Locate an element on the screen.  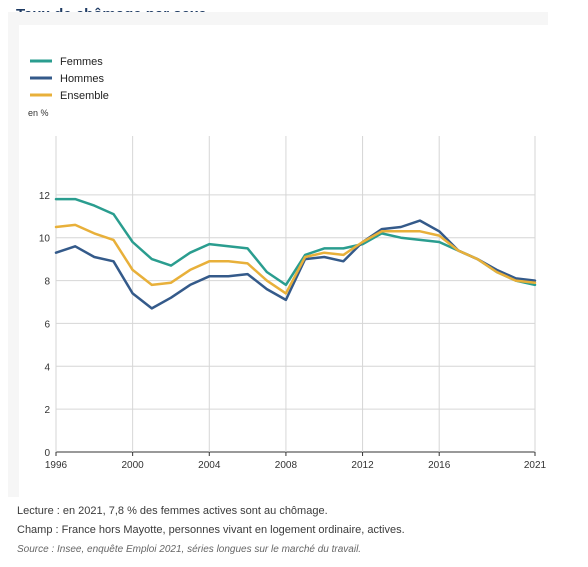
x-tick-label: 2021 is located at coordinates (535, 465).